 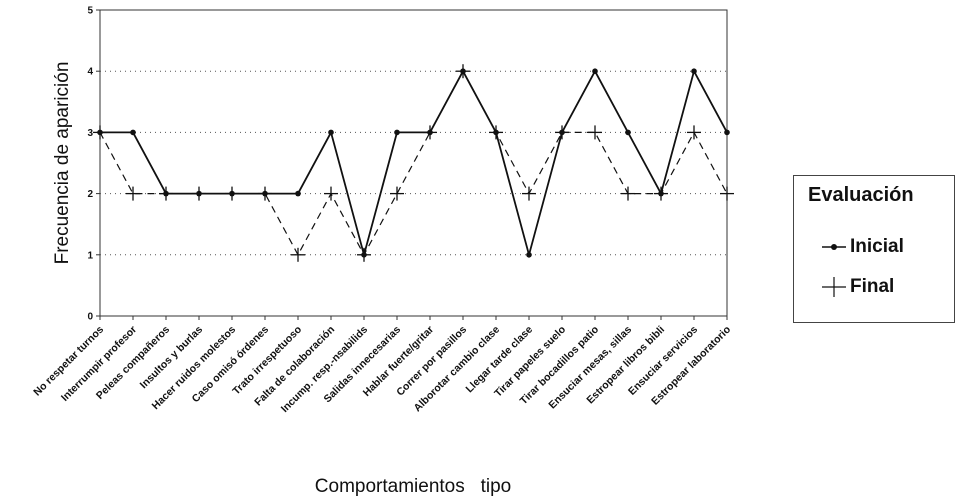 I want to click on y-tick-label: 2, so click(x=90, y=194).